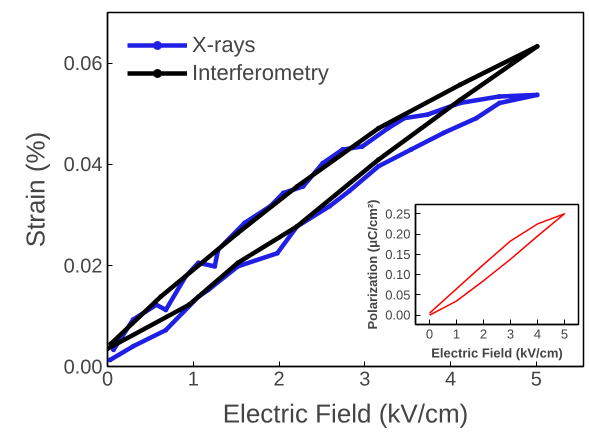  What do you see at coordinates (224, 45) in the screenshot?
I see `legend-label: X-rays` at bounding box center [224, 45].